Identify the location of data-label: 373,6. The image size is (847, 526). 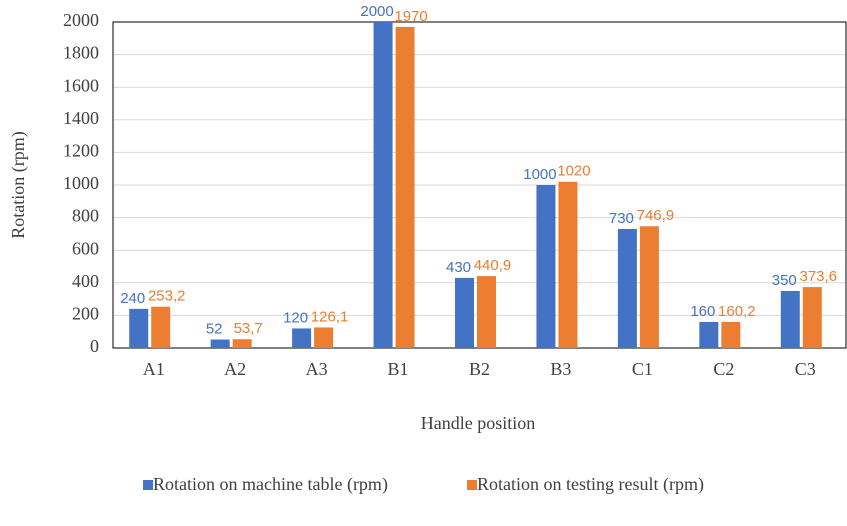
(819, 276).